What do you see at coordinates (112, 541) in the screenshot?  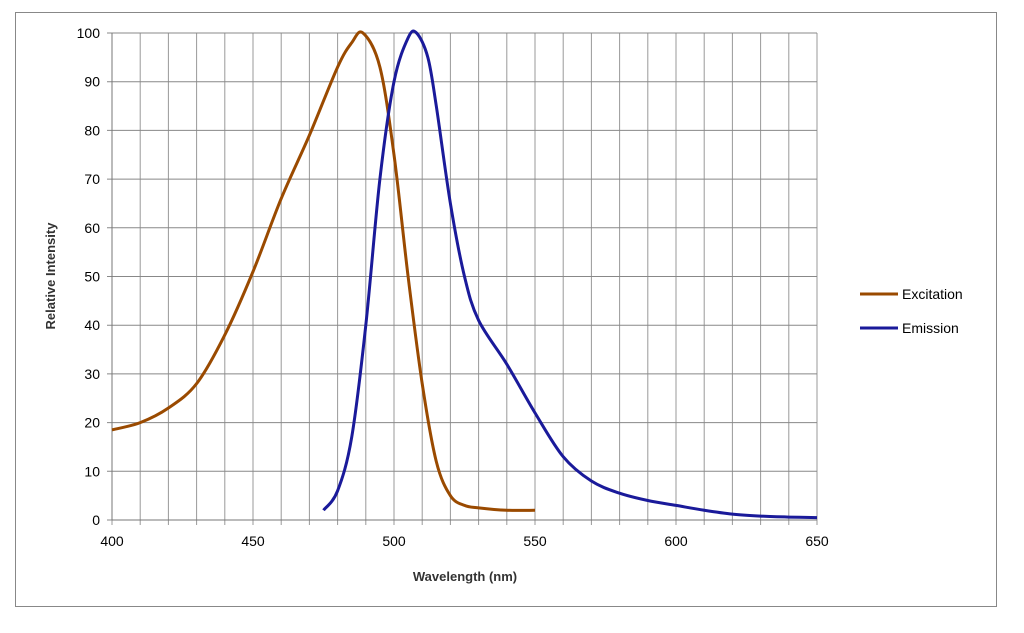 I see `x-tick-label: 400` at bounding box center [112, 541].